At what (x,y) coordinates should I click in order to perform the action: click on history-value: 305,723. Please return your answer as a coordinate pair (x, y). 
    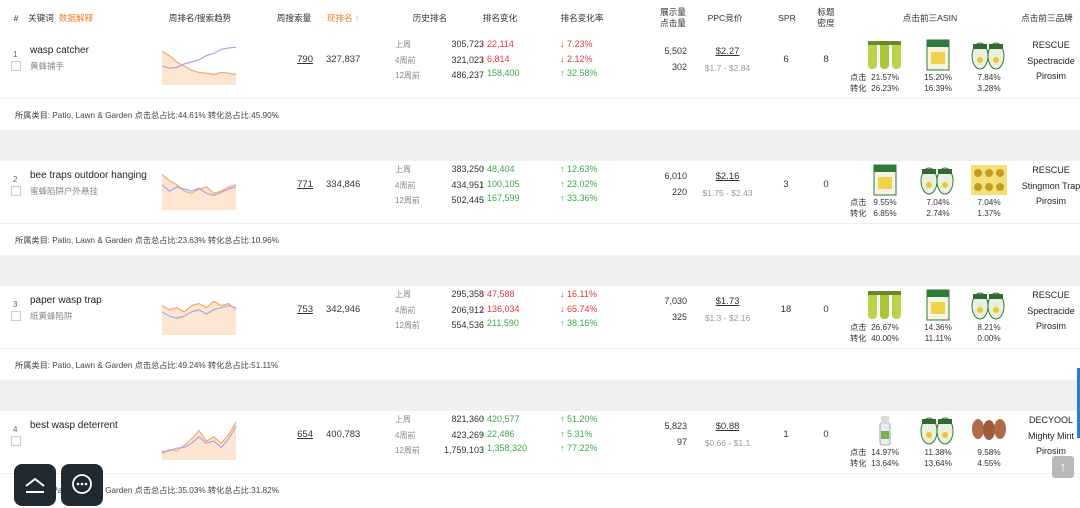
    Looking at the image, I should click on (467, 44).